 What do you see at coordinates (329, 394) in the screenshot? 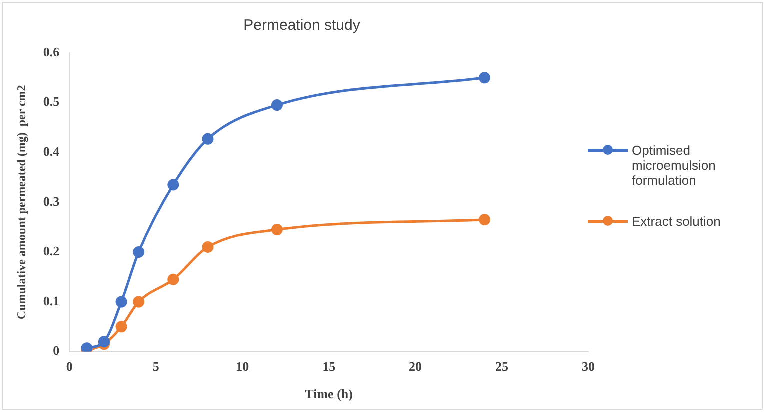
I see `x-axis-title: Time (h)` at bounding box center [329, 394].